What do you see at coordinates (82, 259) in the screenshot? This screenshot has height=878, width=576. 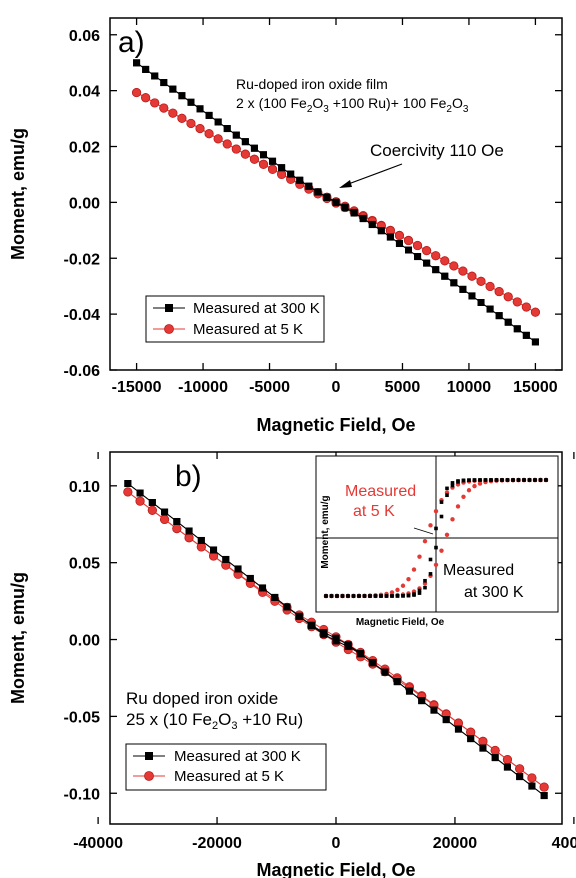 I see `y-tick-label: -0.02` at bounding box center [82, 259].